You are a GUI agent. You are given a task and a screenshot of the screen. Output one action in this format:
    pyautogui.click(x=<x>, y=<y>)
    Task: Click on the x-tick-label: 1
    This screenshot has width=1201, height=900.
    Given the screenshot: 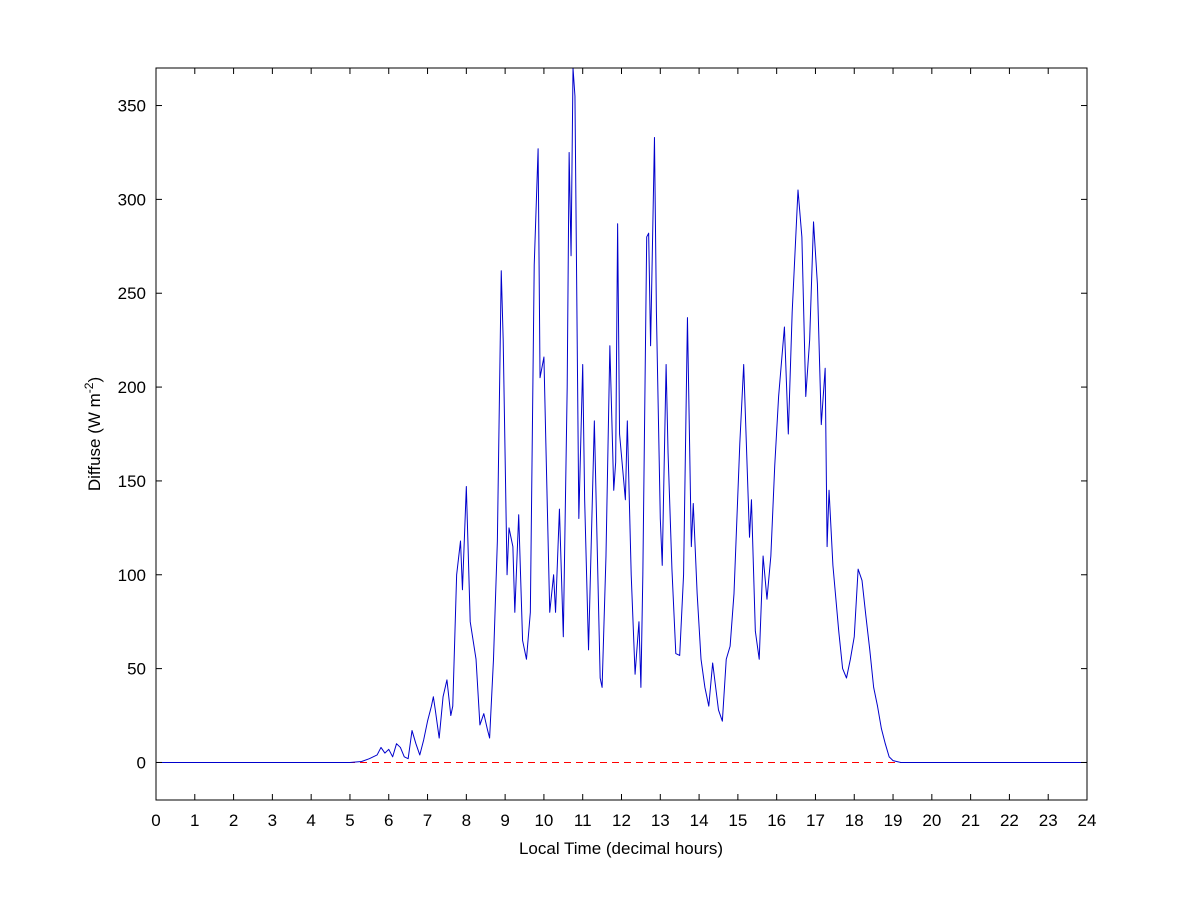 What is the action you would take?
    pyautogui.click(x=194, y=820)
    